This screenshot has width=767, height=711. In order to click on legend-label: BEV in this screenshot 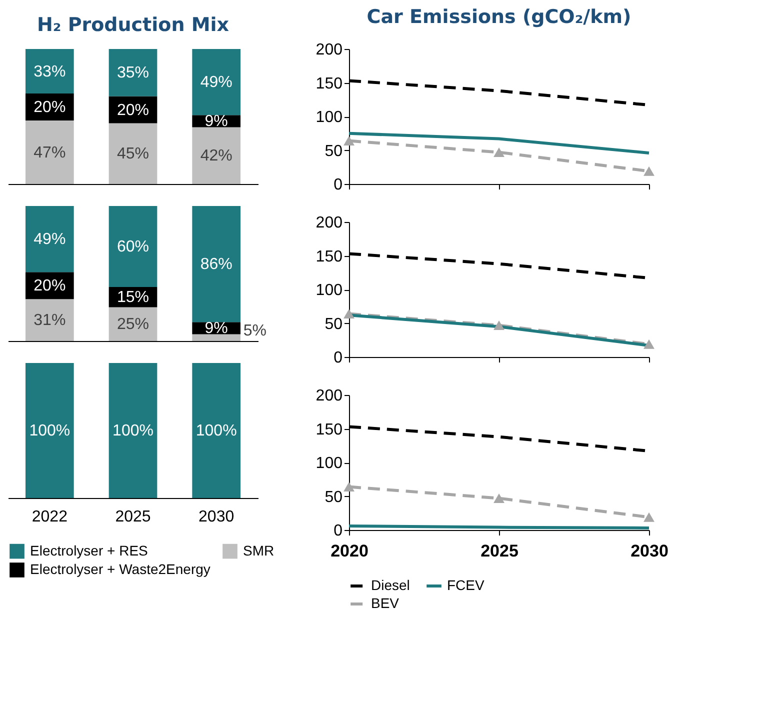, I will do `click(385, 603)`.